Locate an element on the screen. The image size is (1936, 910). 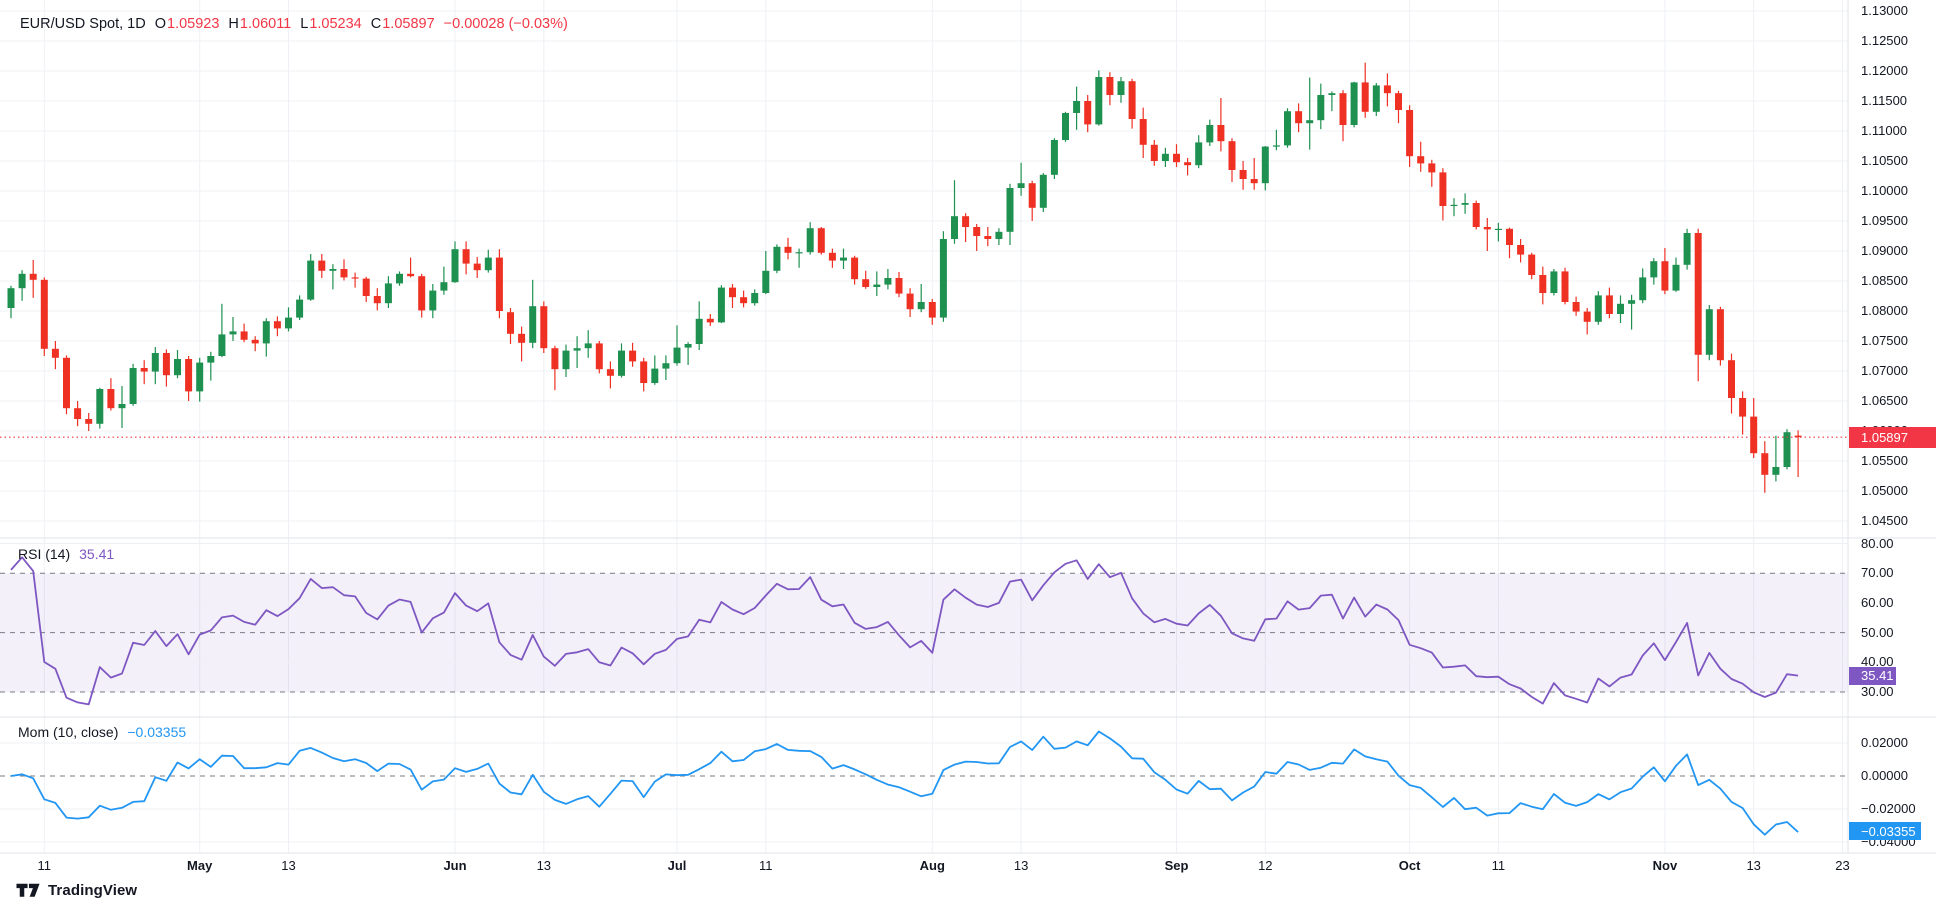
ohlc-high: H 1.06011 is located at coordinates (260, 24).